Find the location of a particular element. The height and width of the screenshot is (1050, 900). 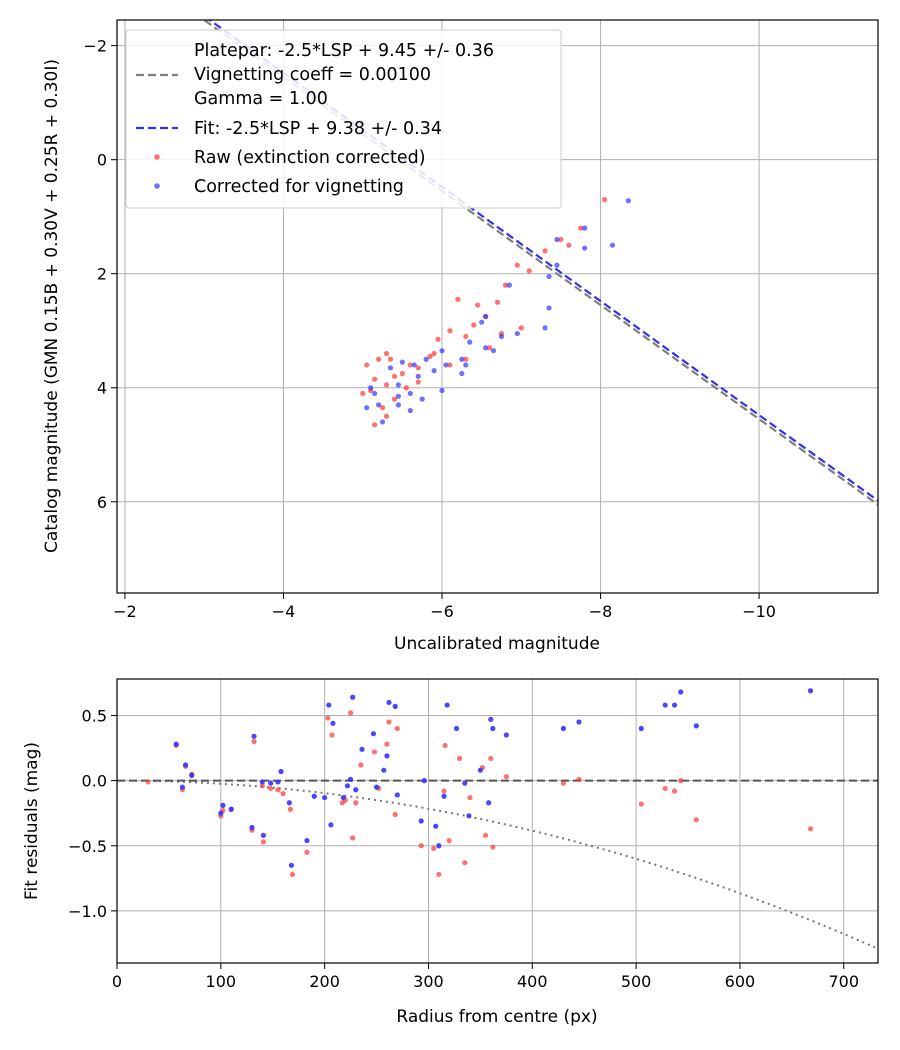

top-scatter-points is located at coordinates (495, 312).